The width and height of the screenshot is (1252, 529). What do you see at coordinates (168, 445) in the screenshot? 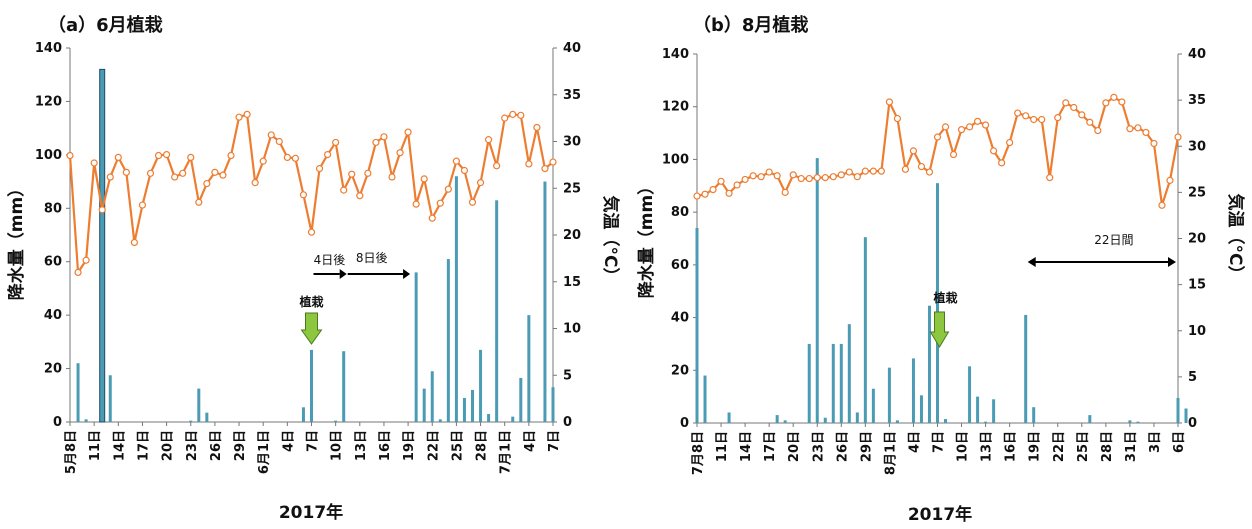
I see `panel-a-xtick-label: 20日` at bounding box center [168, 445].